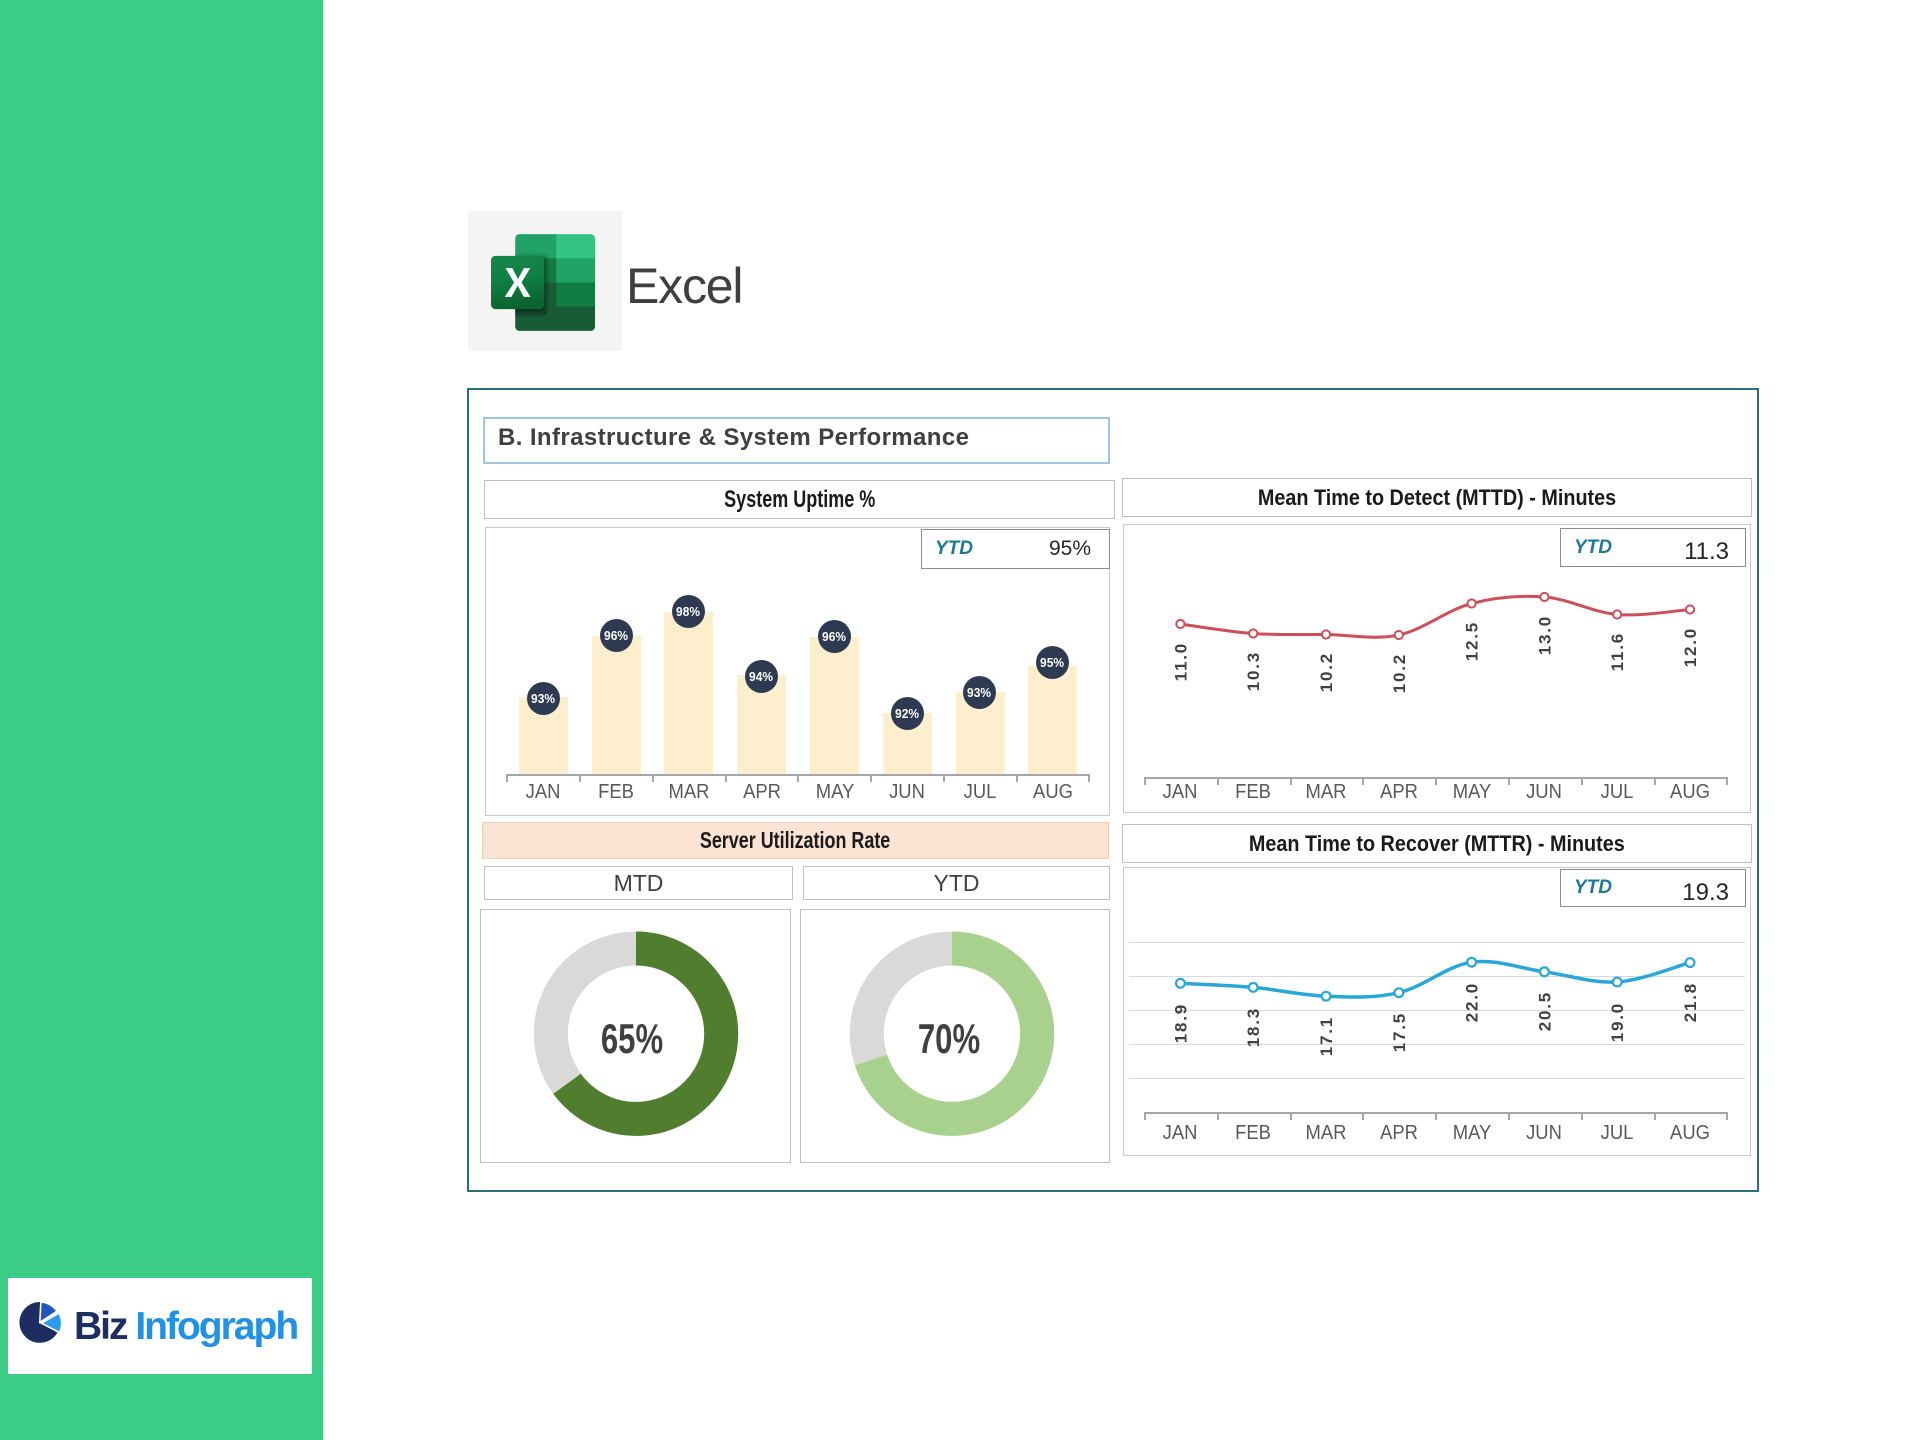  I want to click on svg-text: 18.9, so click(1180, 1023).